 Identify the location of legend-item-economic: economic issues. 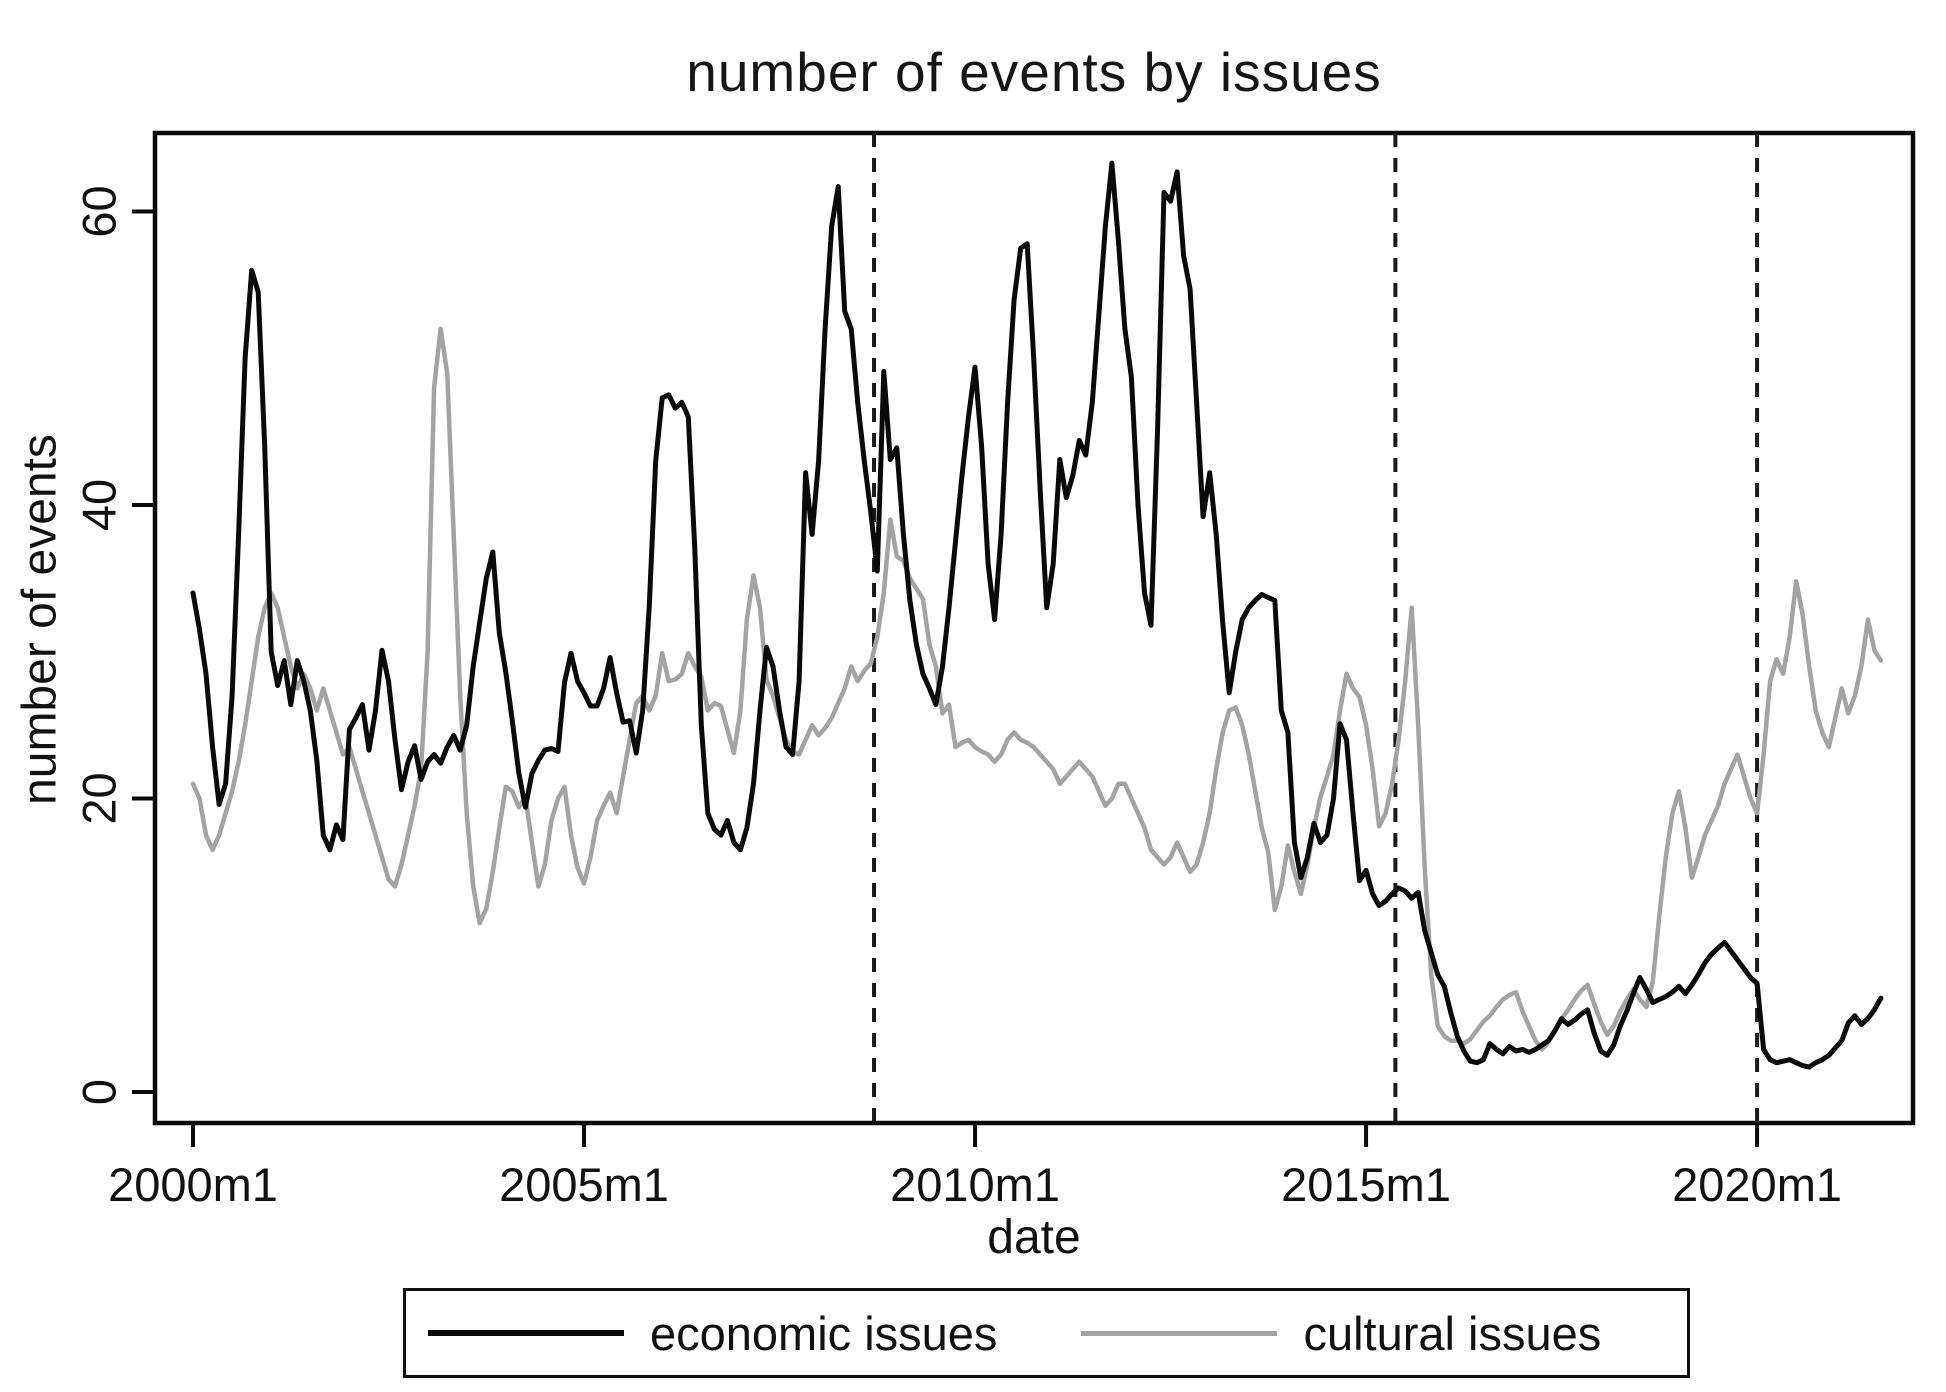
(712, 1333).